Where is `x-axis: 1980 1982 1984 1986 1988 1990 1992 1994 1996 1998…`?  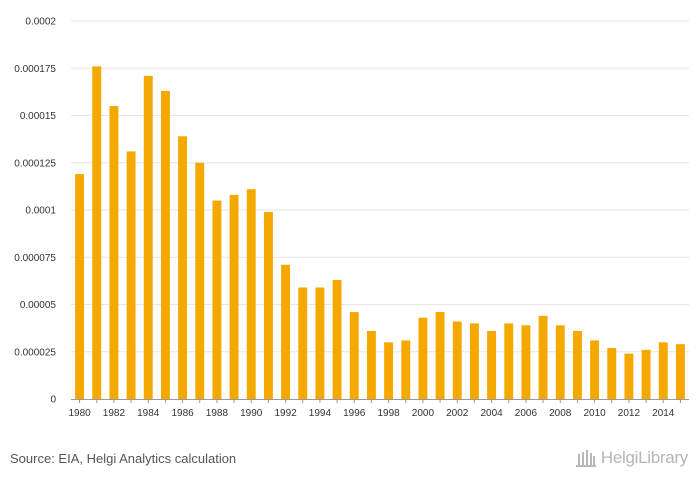 x-axis: 1980 1982 1984 1986 1988 1990 1992 1994 1996 1998… is located at coordinates (378, 409).